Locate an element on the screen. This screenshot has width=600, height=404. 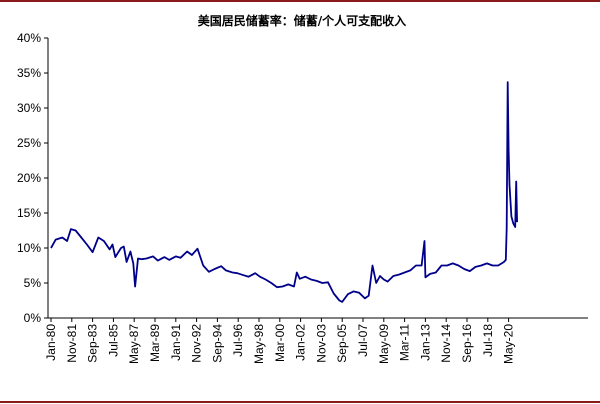
x-tick-label: May-09 is located at coordinates (384, 344).